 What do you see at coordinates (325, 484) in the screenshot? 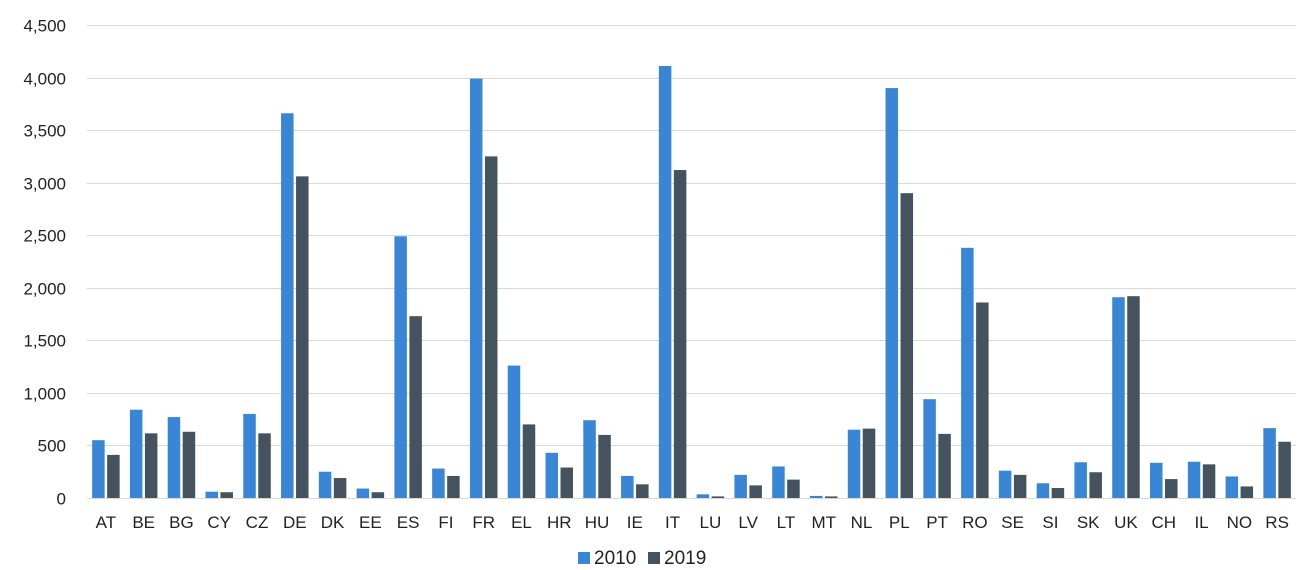
I see `bar-2010-DK` at bounding box center [325, 484].